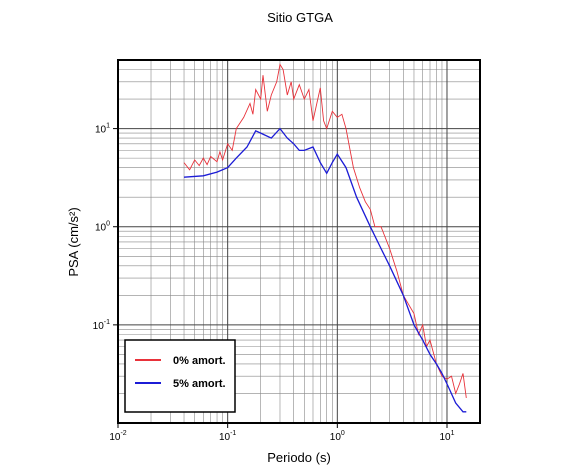 Image resolution: width=586 pixels, height=475 pixels. Describe the element at coordinates (199, 361) in the screenshot. I see `legend-label: 0% amort.` at that location.